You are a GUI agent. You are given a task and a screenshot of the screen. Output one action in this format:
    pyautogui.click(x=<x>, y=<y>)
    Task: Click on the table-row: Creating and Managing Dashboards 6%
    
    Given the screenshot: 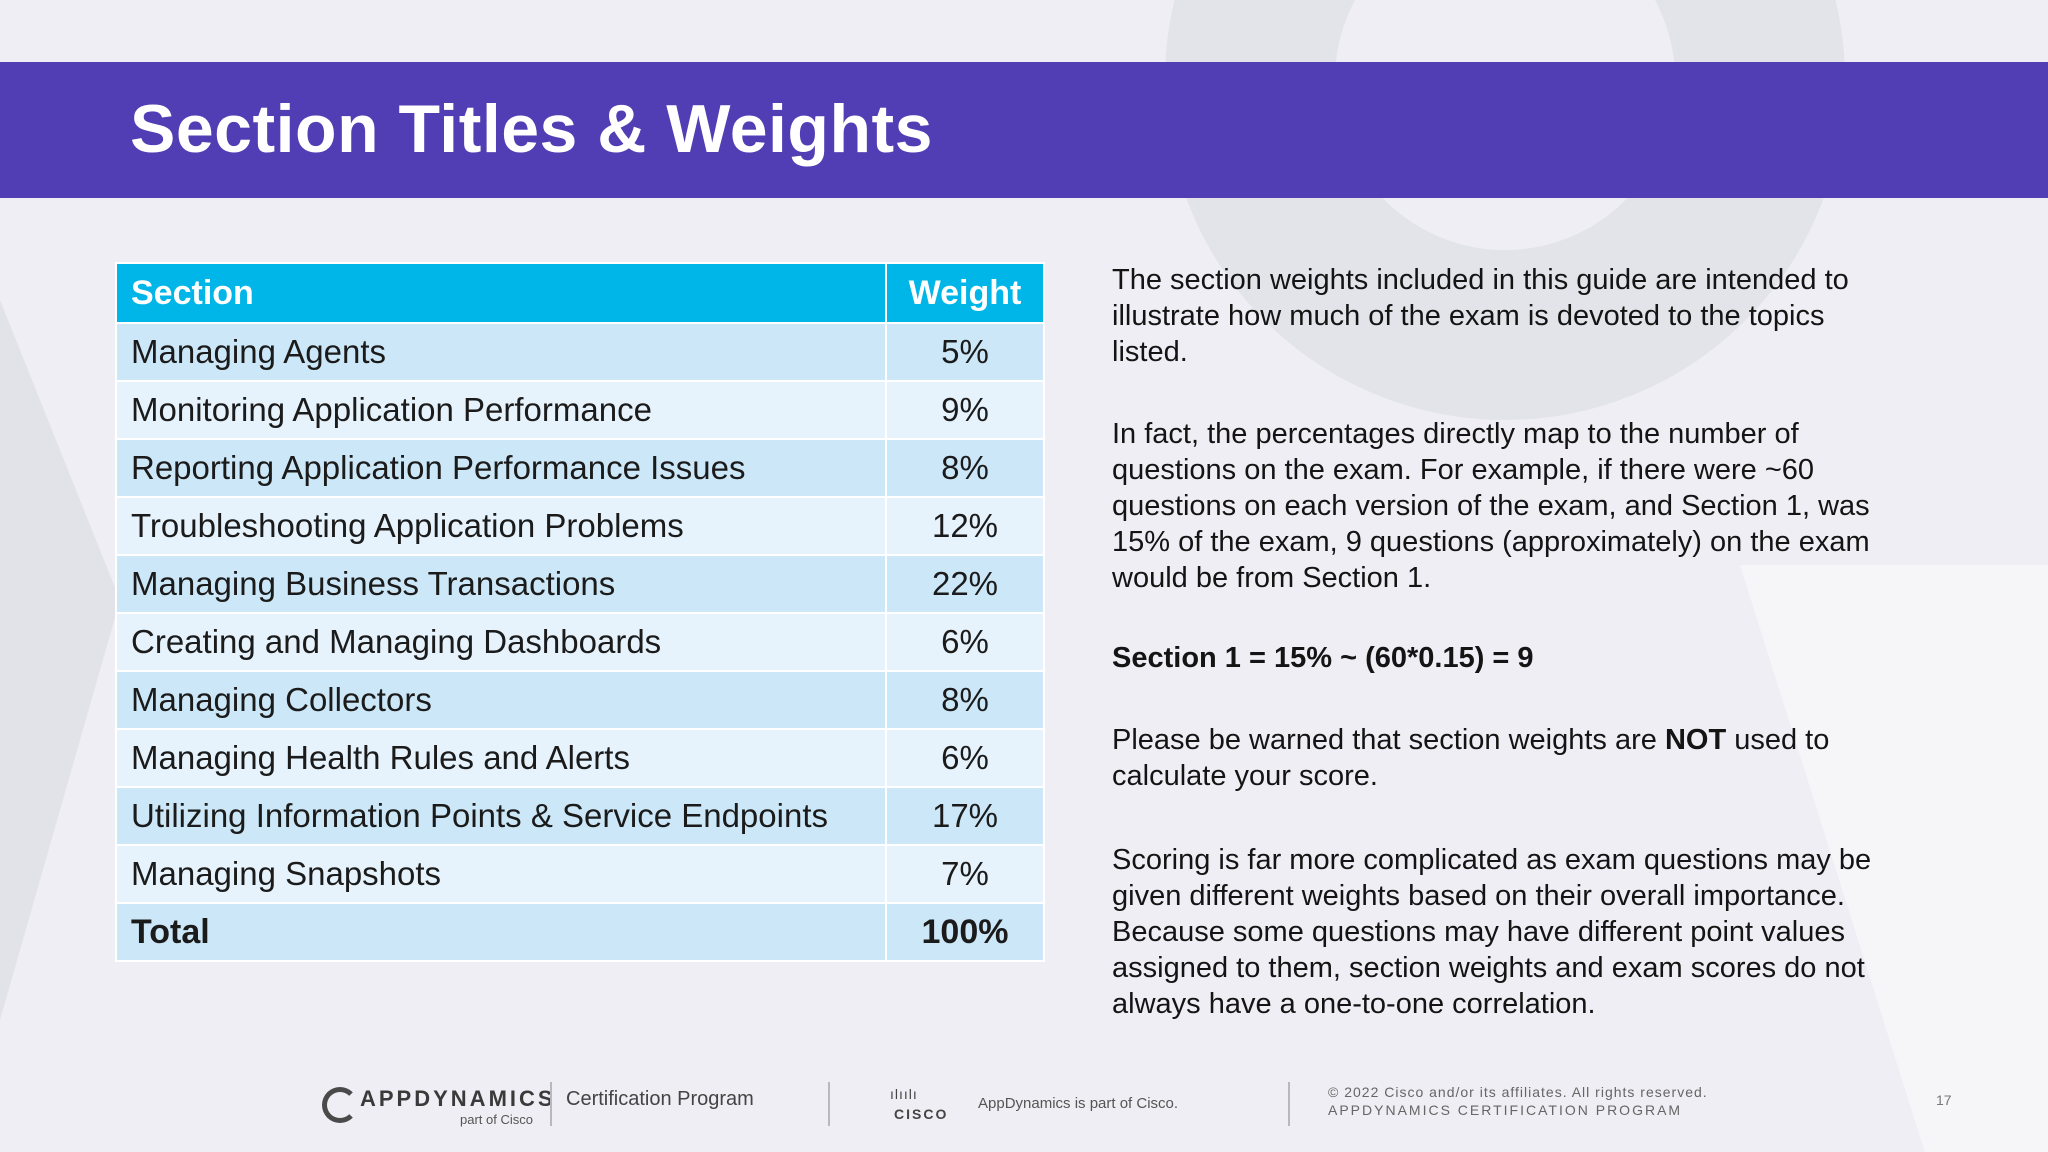 What is the action you would take?
    pyautogui.click(x=580, y=642)
    